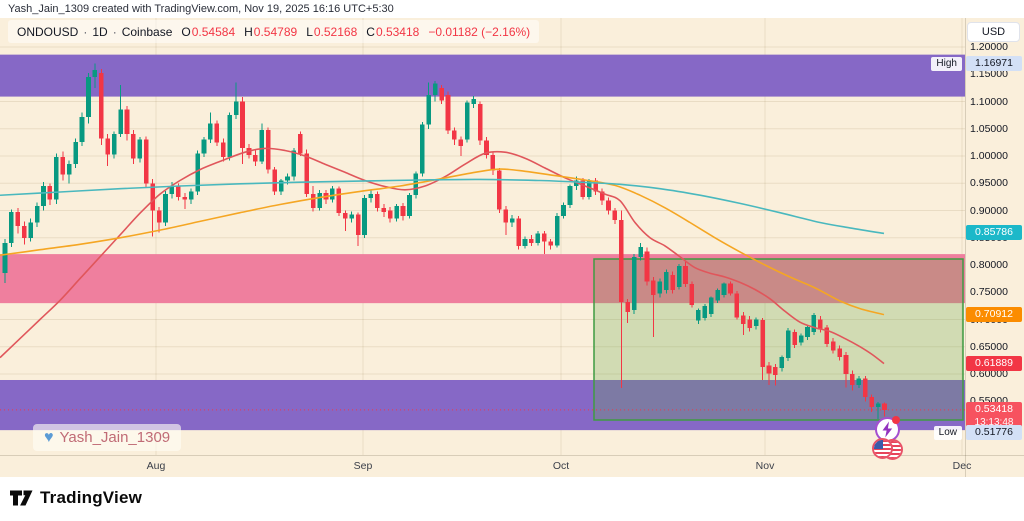  Describe the element at coordinates (482, 405) in the screenshot. I see `demand-zone-bottom` at that location.